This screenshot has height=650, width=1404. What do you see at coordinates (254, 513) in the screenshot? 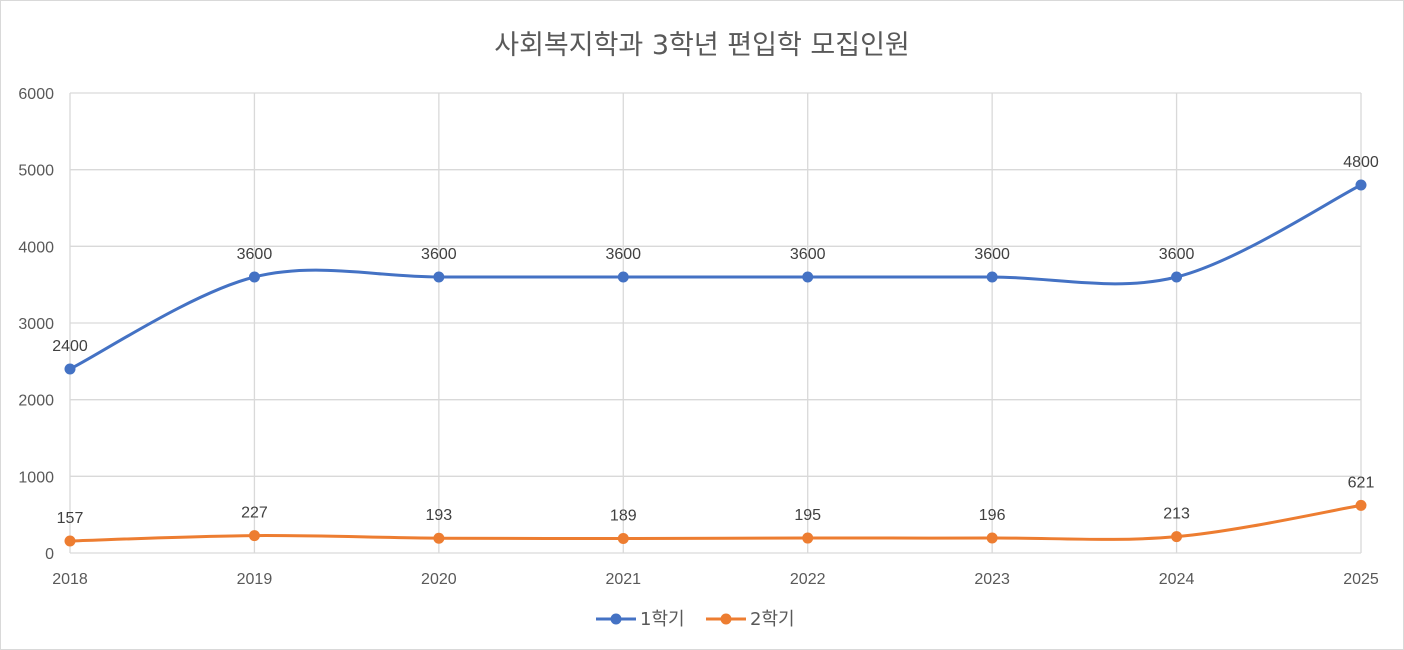
I see `data-label: 227` at bounding box center [254, 513].